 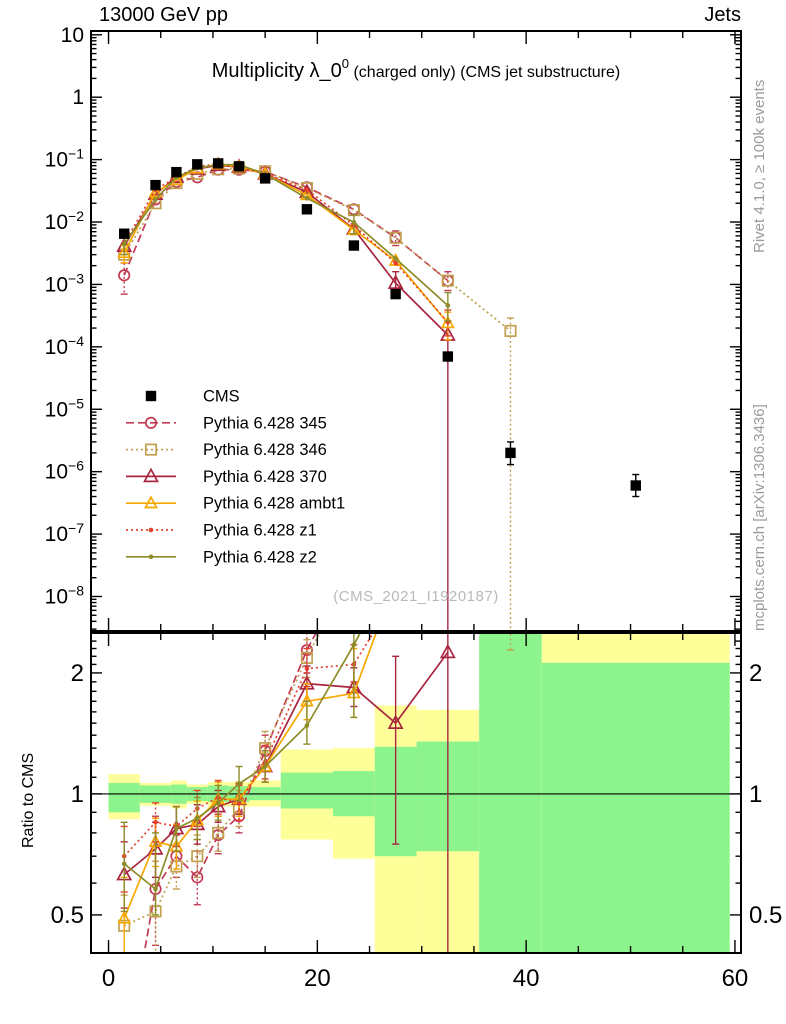 What do you see at coordinates (274, 504) in the screenshot?
I see `legend-label: Pythia 6.428 ambt1` at bounding box center [274, 504].